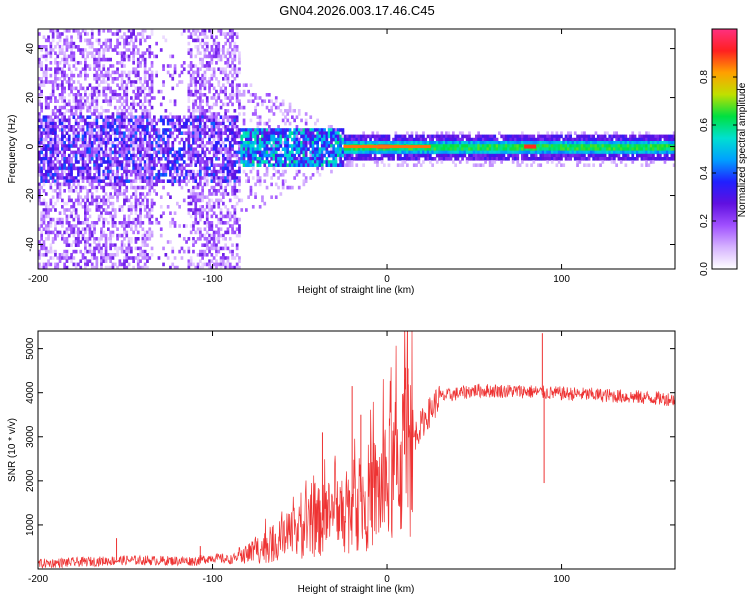  Describe the element at coordinates (213, 279) in the screenshot. I see `heatmap-x-tick: -100` at that location.